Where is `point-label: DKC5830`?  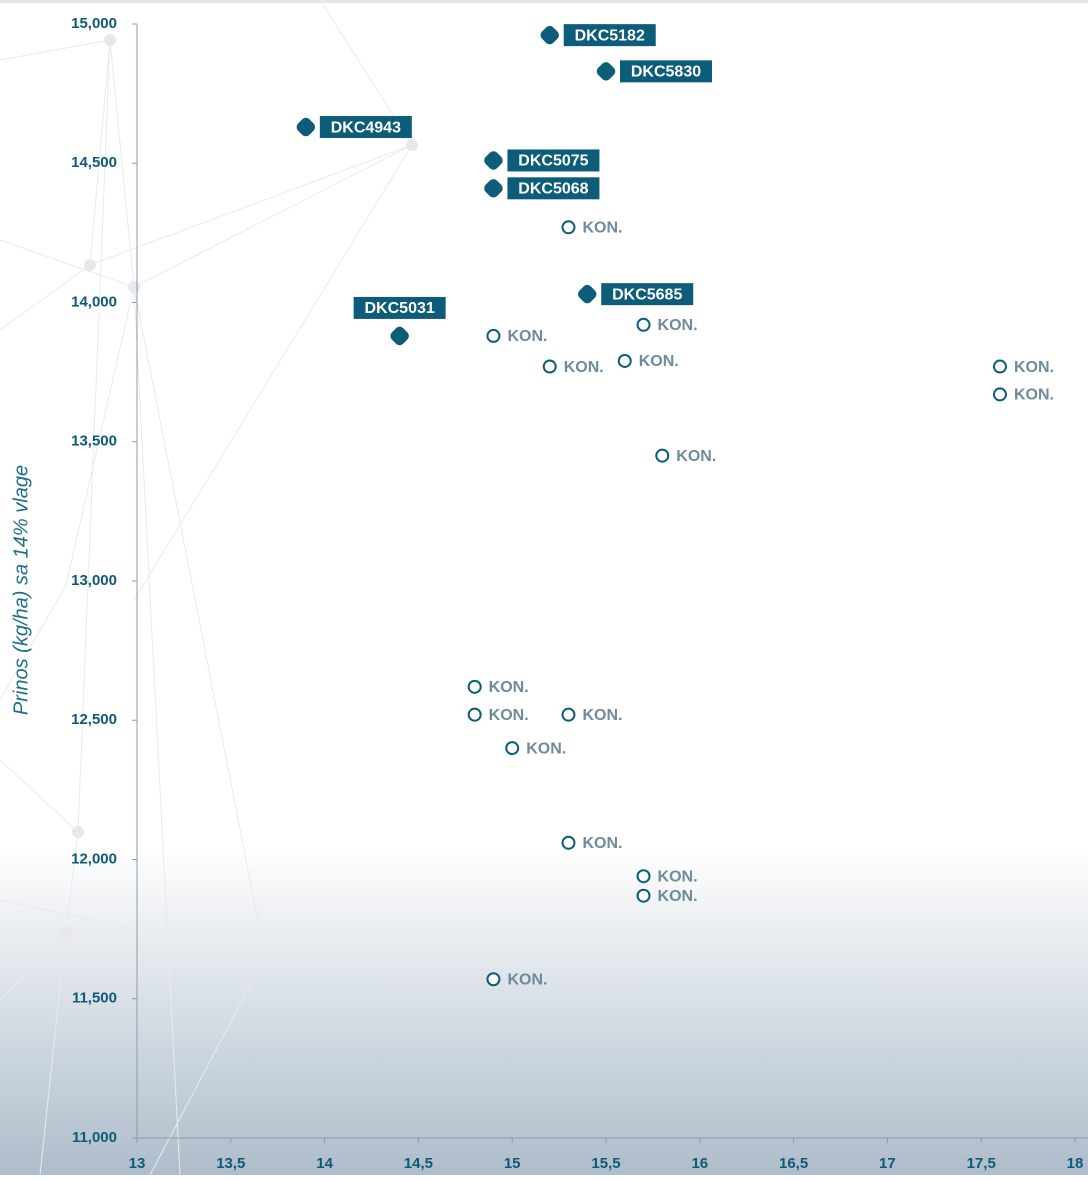 point-label: DKC5830 is located at coordinates (666, 72).